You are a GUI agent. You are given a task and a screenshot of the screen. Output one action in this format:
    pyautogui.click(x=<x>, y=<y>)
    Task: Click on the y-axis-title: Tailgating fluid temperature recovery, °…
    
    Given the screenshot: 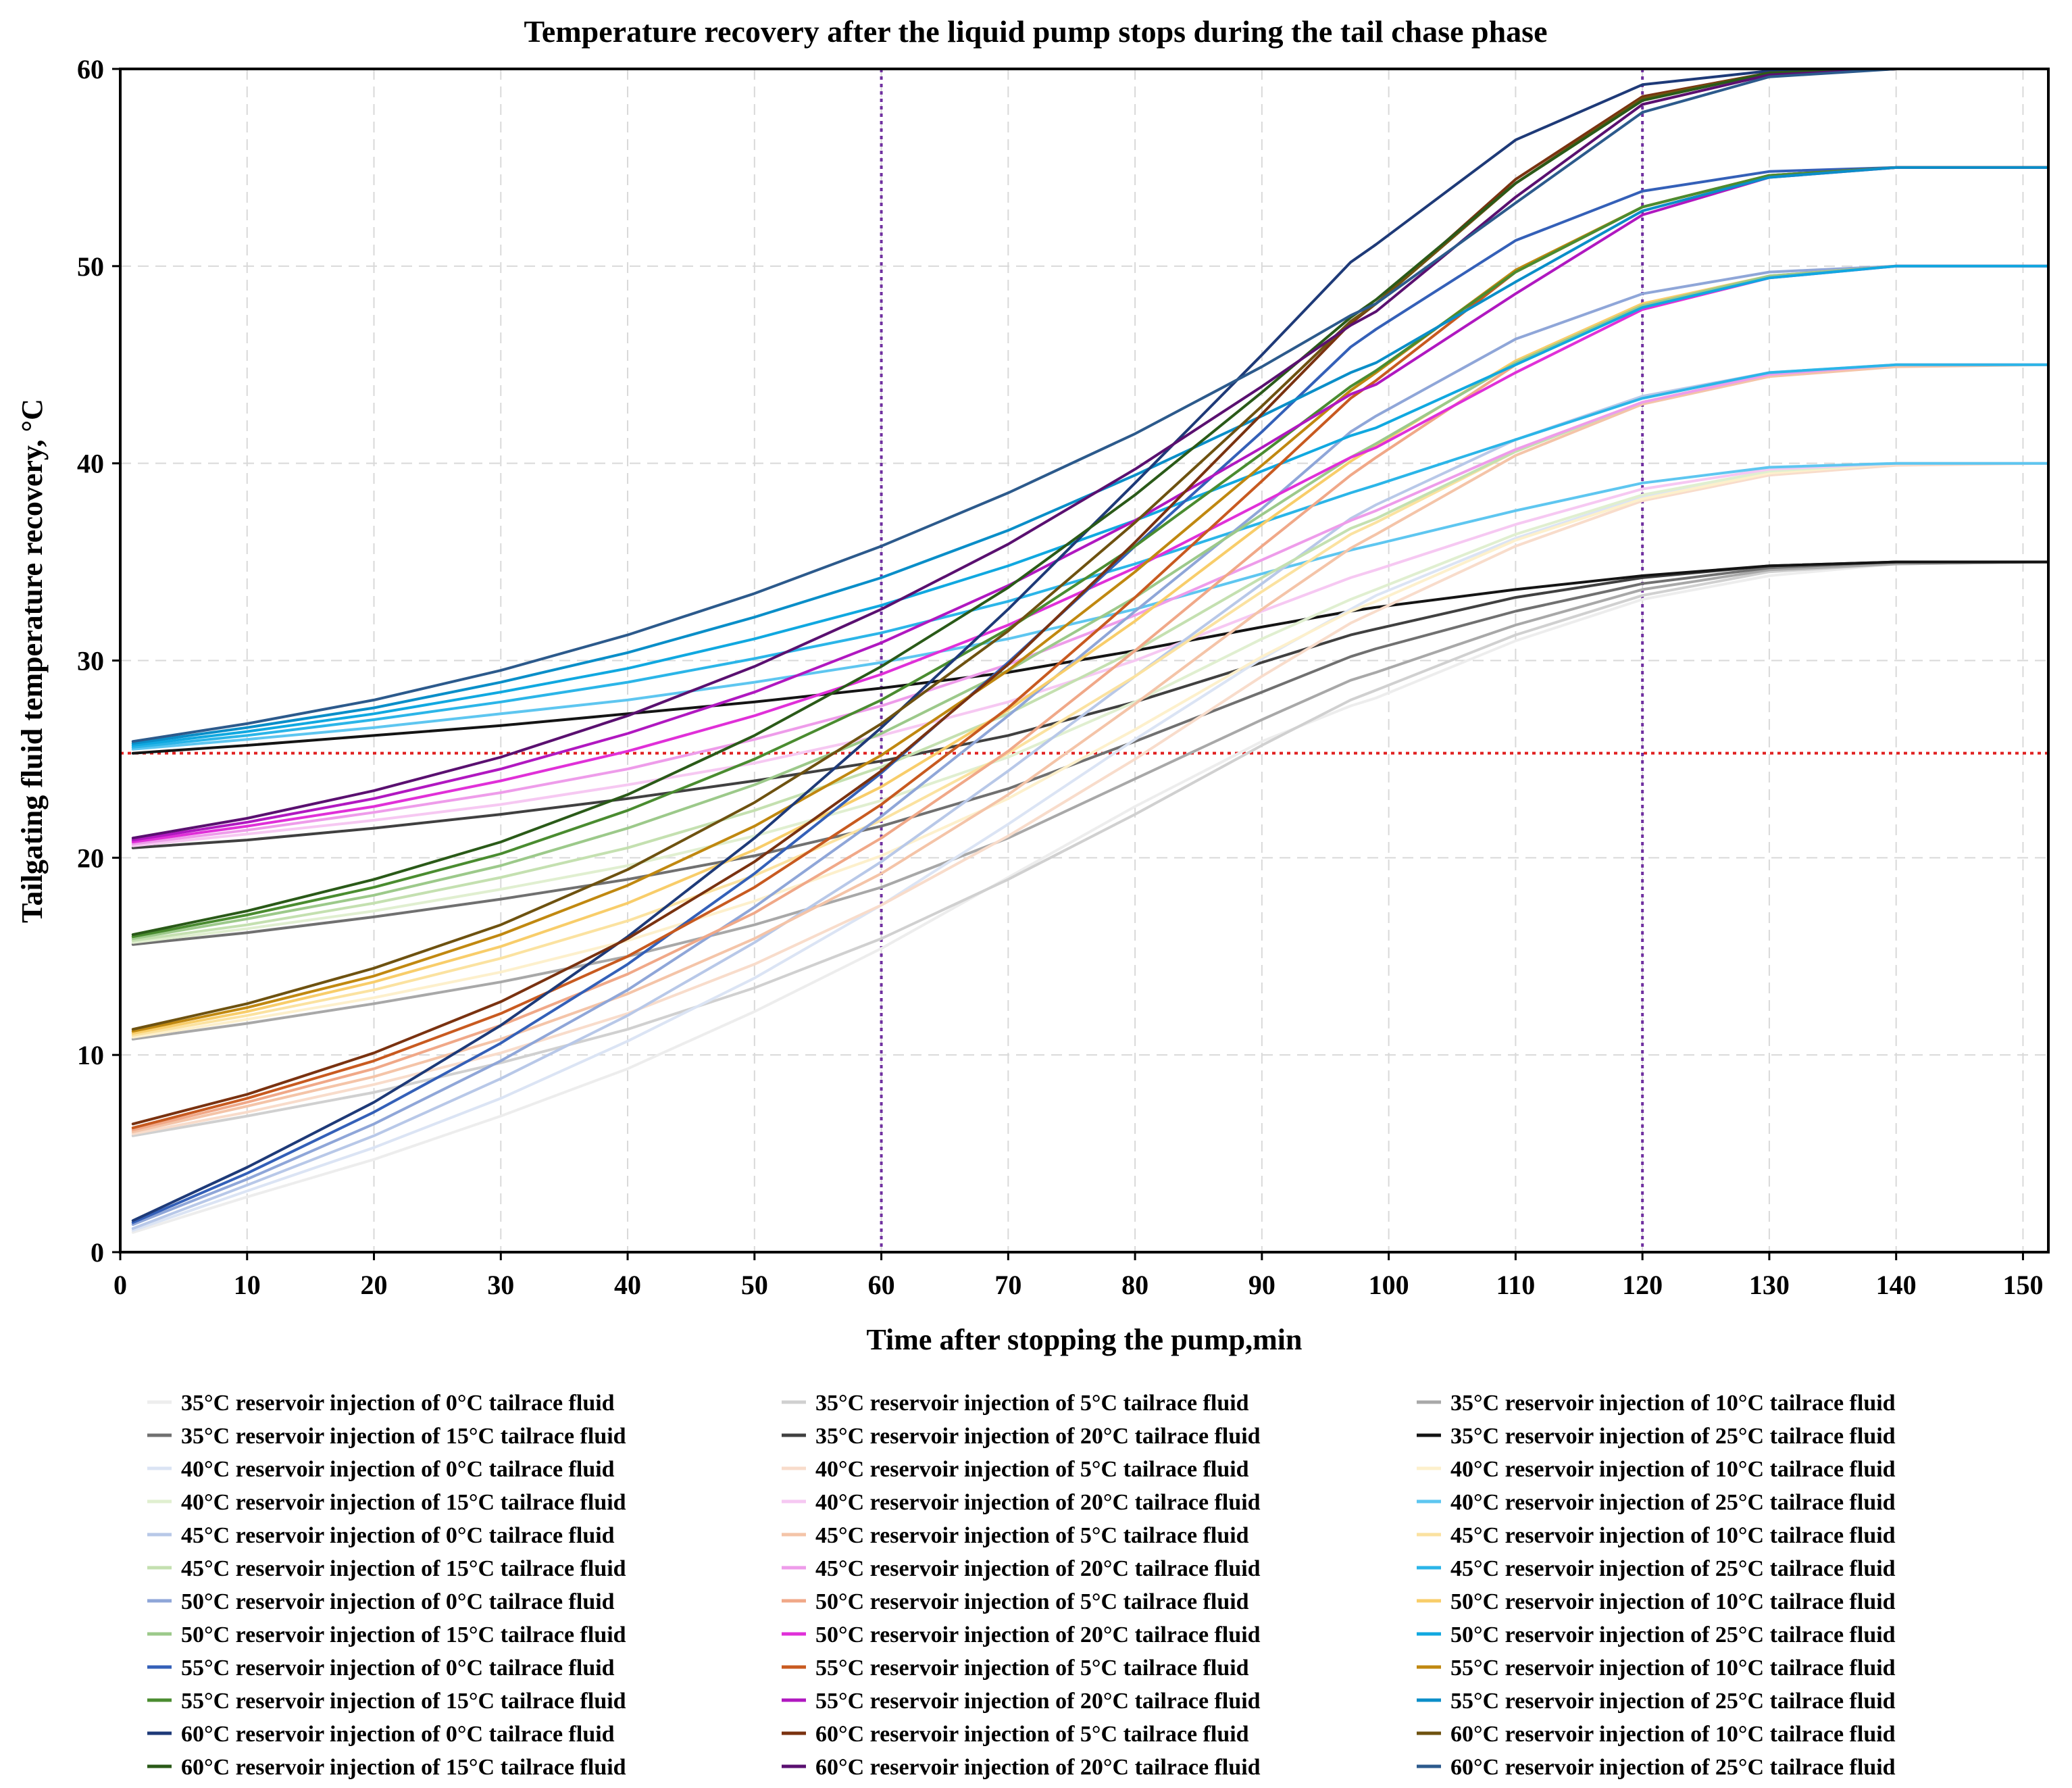 What is the action you would take?
    pyautogui.click(x=32, y=661)
    